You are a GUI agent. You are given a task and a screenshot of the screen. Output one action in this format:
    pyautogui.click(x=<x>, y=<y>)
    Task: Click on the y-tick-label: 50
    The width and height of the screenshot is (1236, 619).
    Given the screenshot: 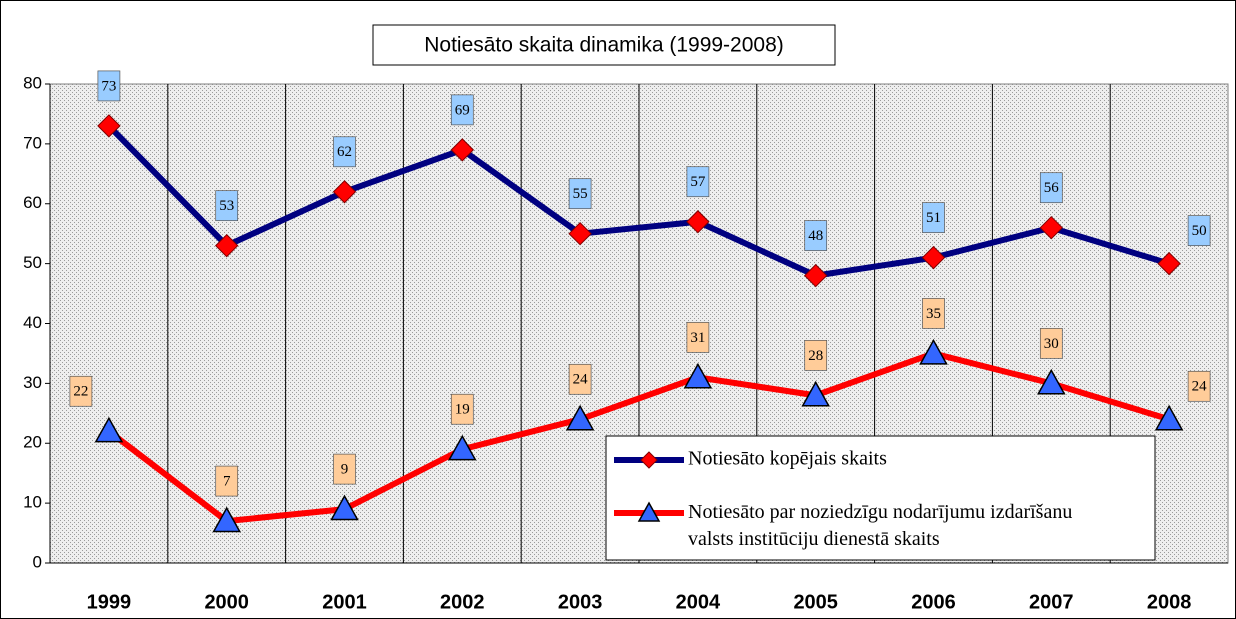 What is the action you would take?
    pyautogui.click(x=32, y=262)
    